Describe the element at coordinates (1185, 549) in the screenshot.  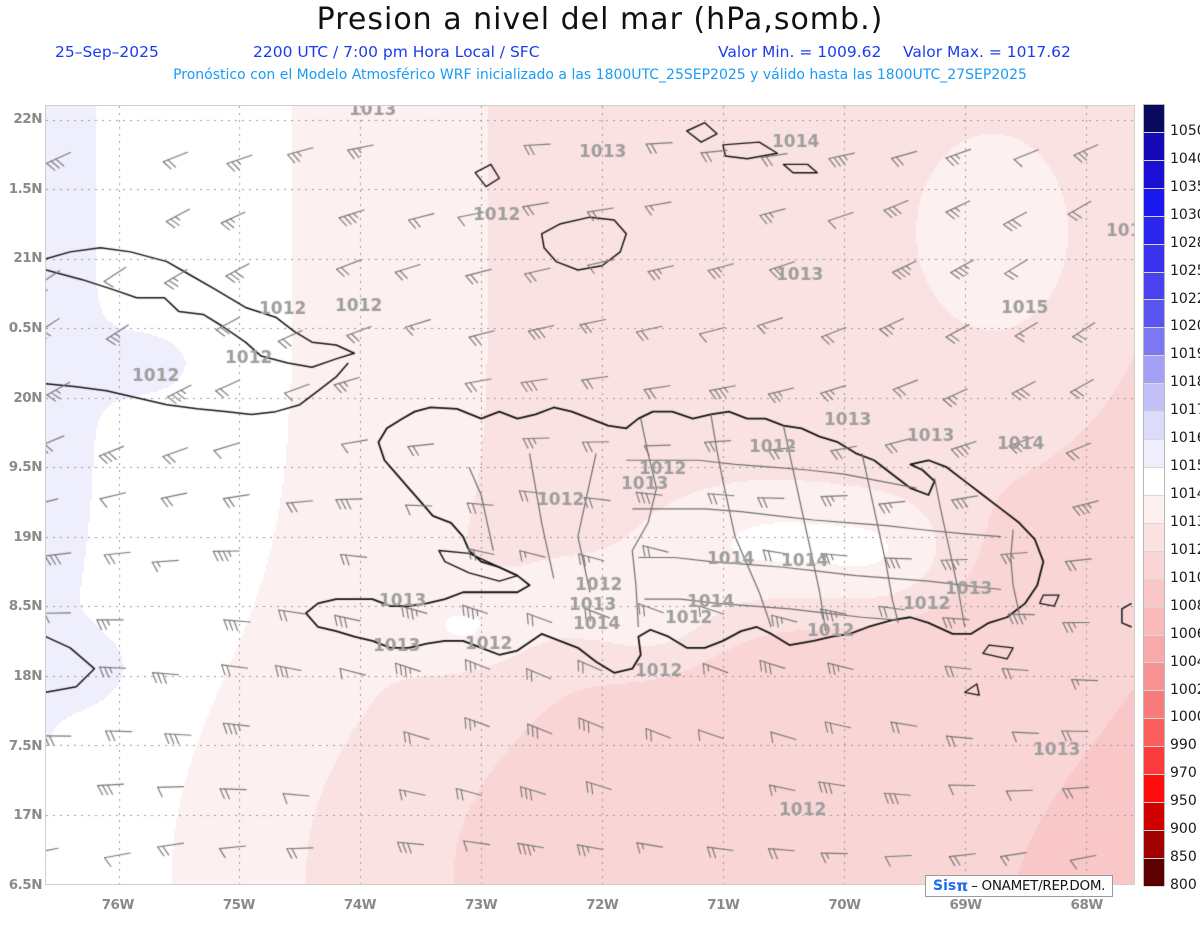
I see `colorbar-tick-label: 1012` at that location.